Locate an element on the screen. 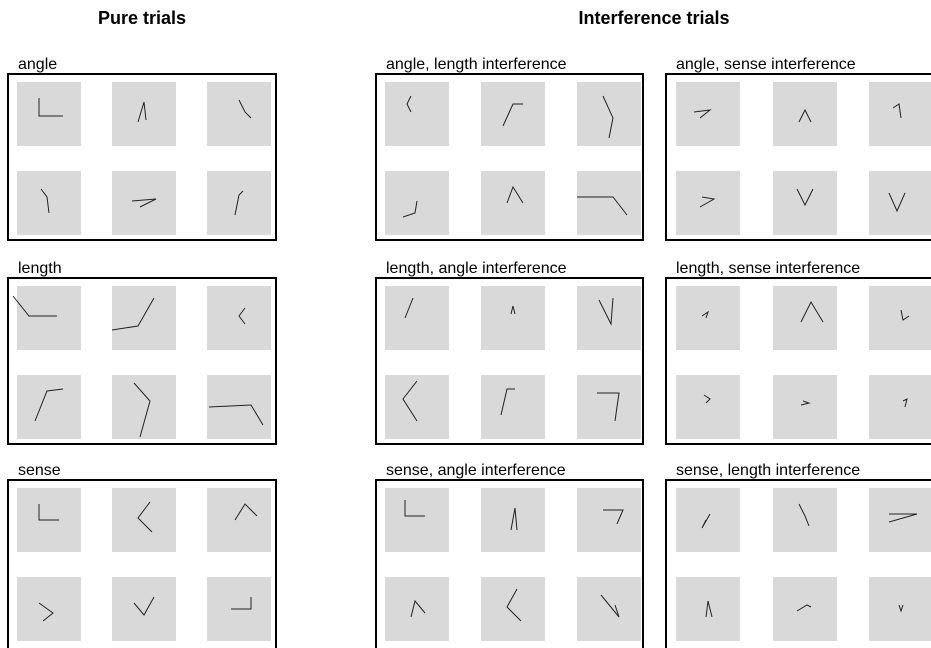 This screenshot has height=648, width=931. panel-label: sense, length interference is located at coordinates (768, 470).